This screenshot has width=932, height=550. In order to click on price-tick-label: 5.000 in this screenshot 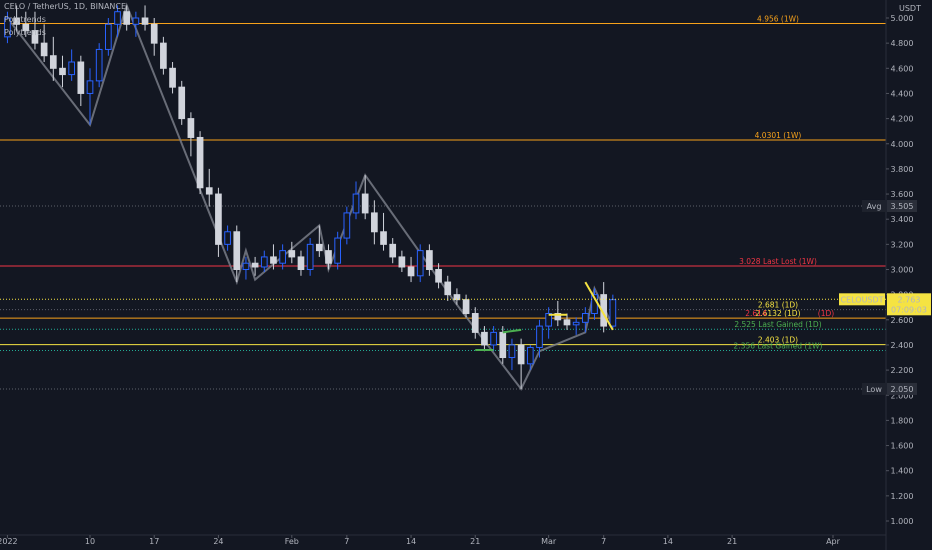, I will do `click(902, 18)`.